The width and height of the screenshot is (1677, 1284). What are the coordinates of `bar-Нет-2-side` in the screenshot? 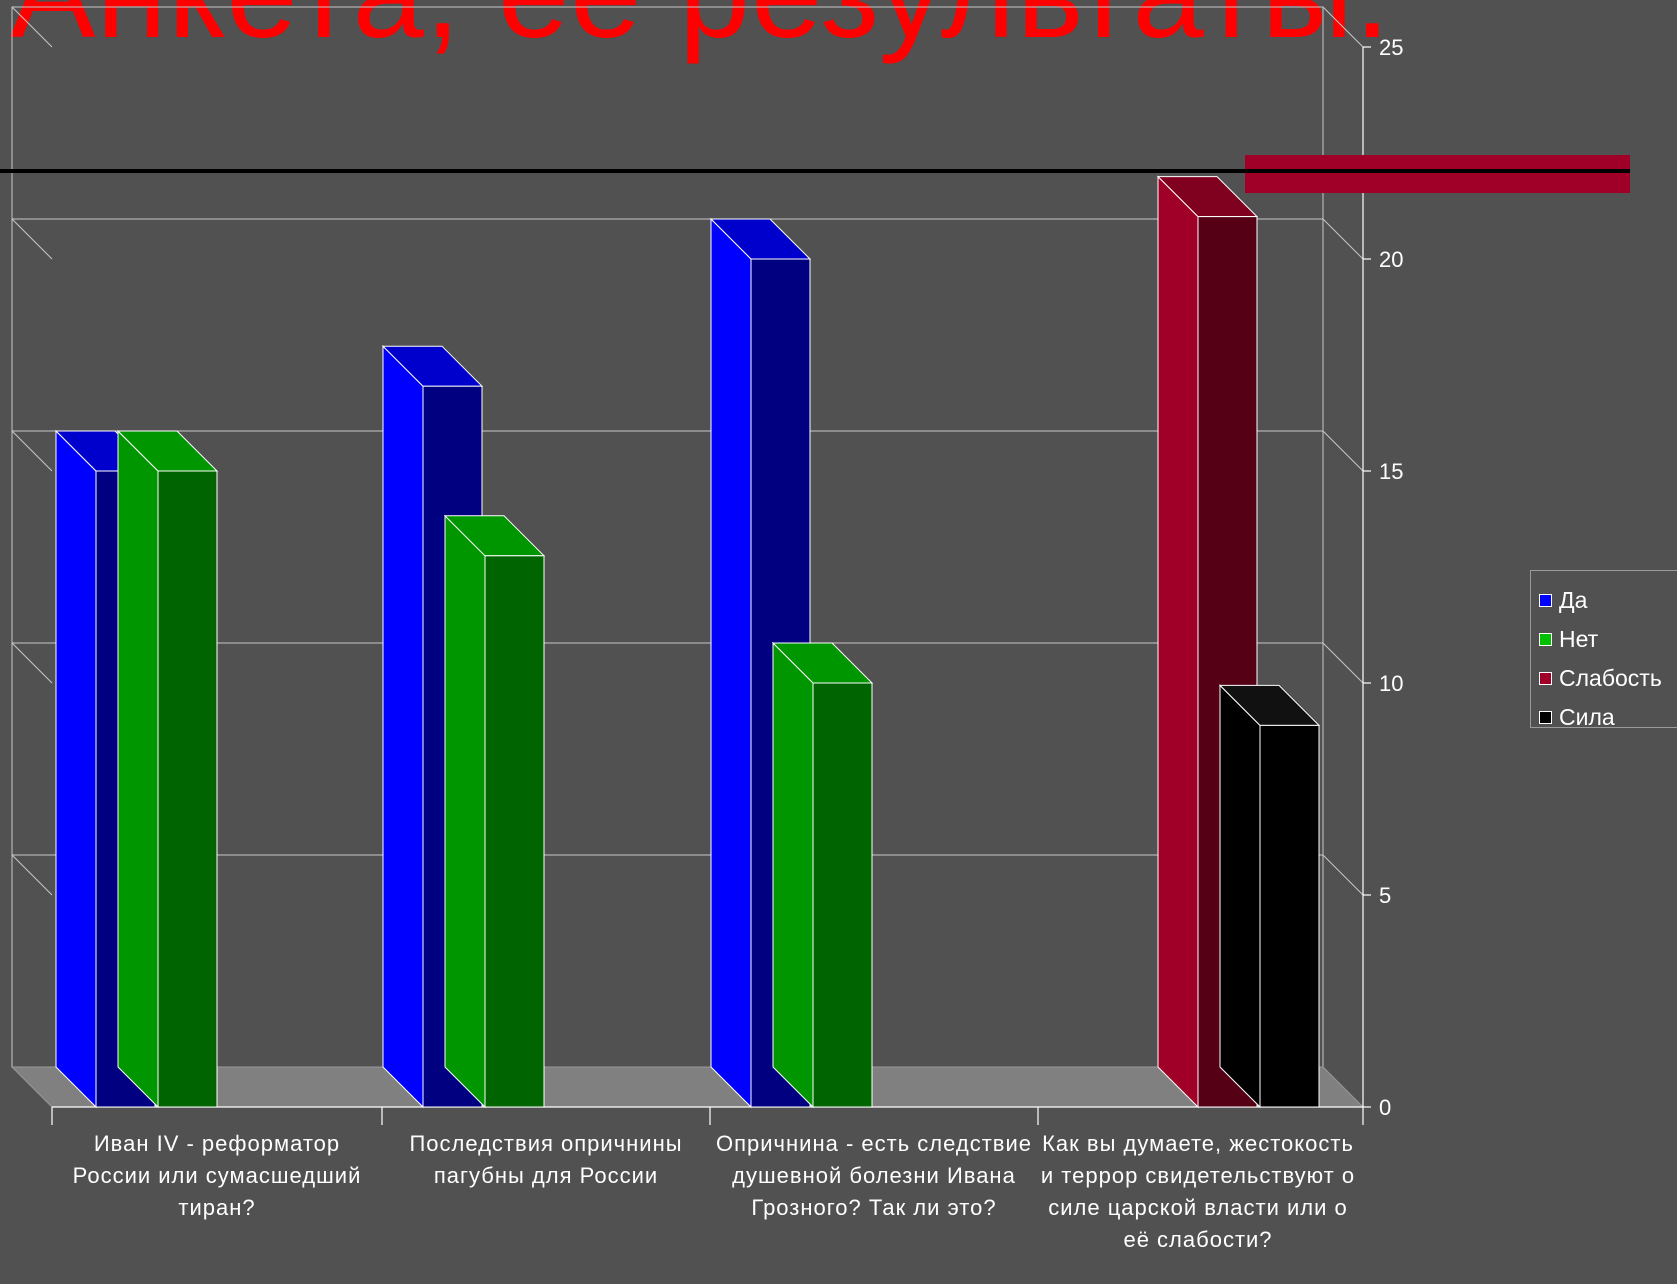 It's located at (465, 811).